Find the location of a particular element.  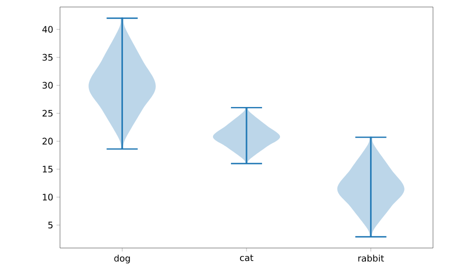

y-tick-label: 30 is located at coordinates (47, 85).